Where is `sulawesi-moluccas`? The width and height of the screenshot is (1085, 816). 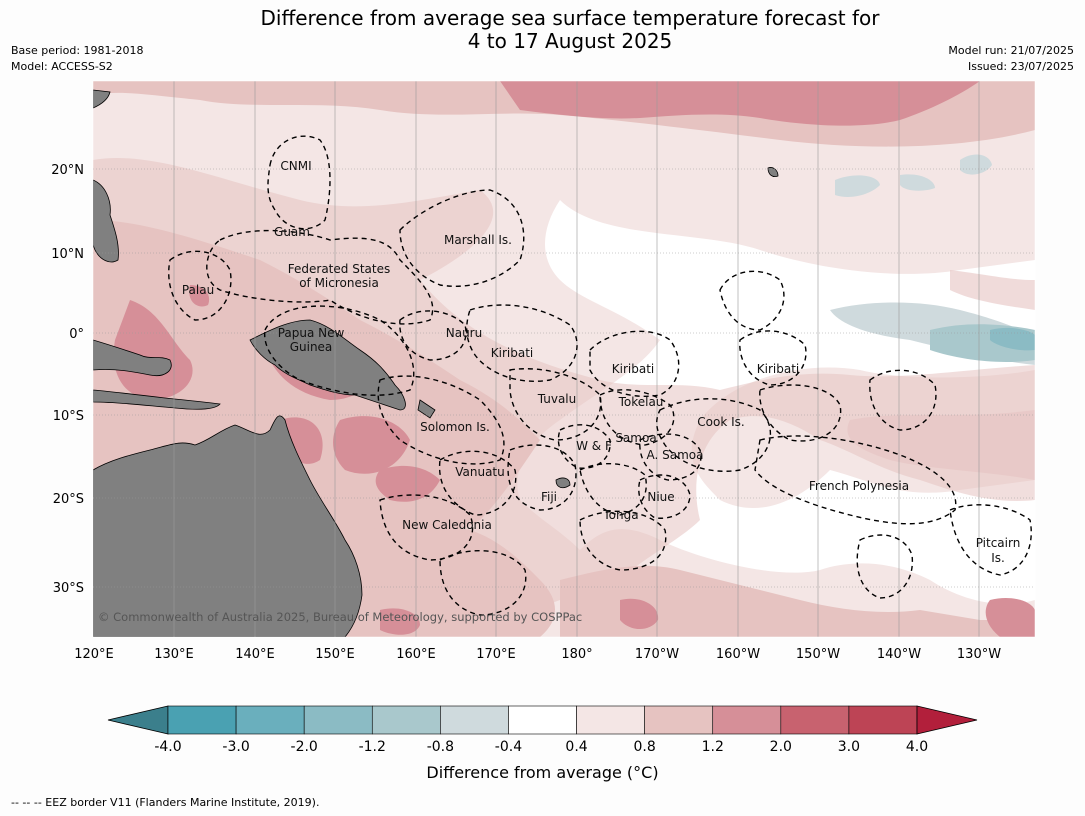 sulawesi-moluccas is located at coordinates (132, 358).